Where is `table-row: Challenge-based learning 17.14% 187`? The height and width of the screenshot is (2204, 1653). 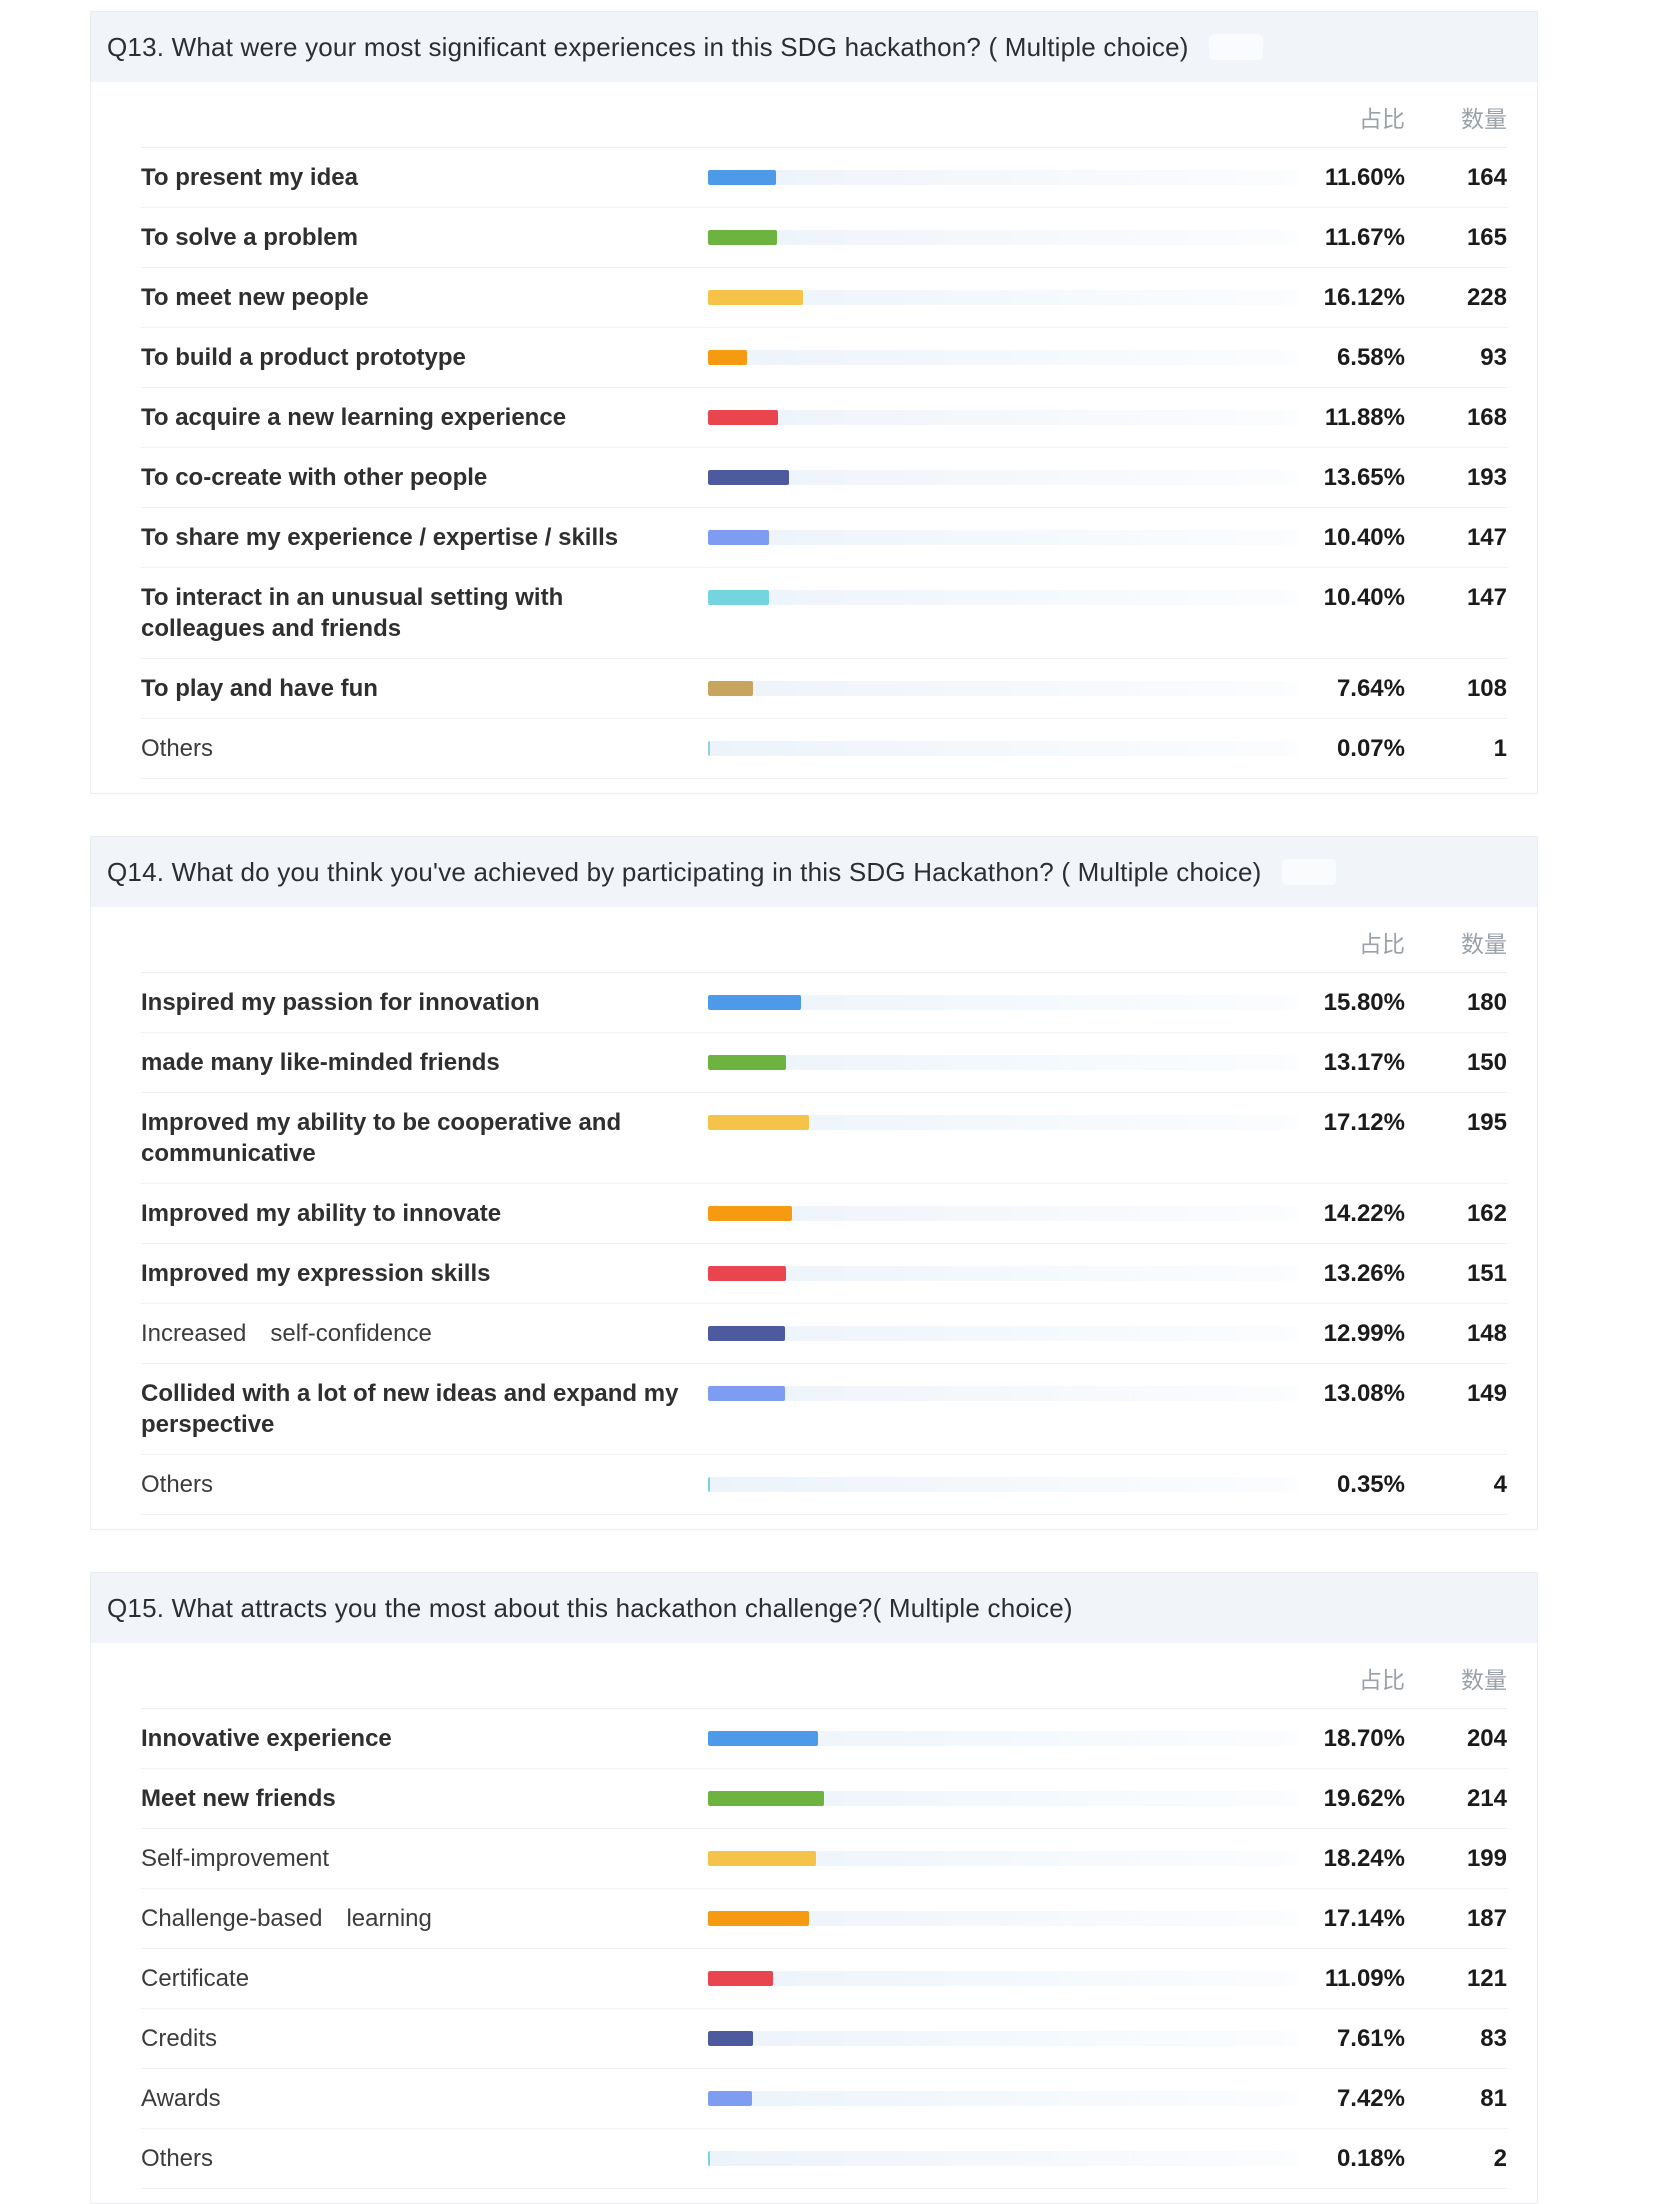 table-row: Challenge-based learning 17.14% 187 is located at coordinates (824, 1919).